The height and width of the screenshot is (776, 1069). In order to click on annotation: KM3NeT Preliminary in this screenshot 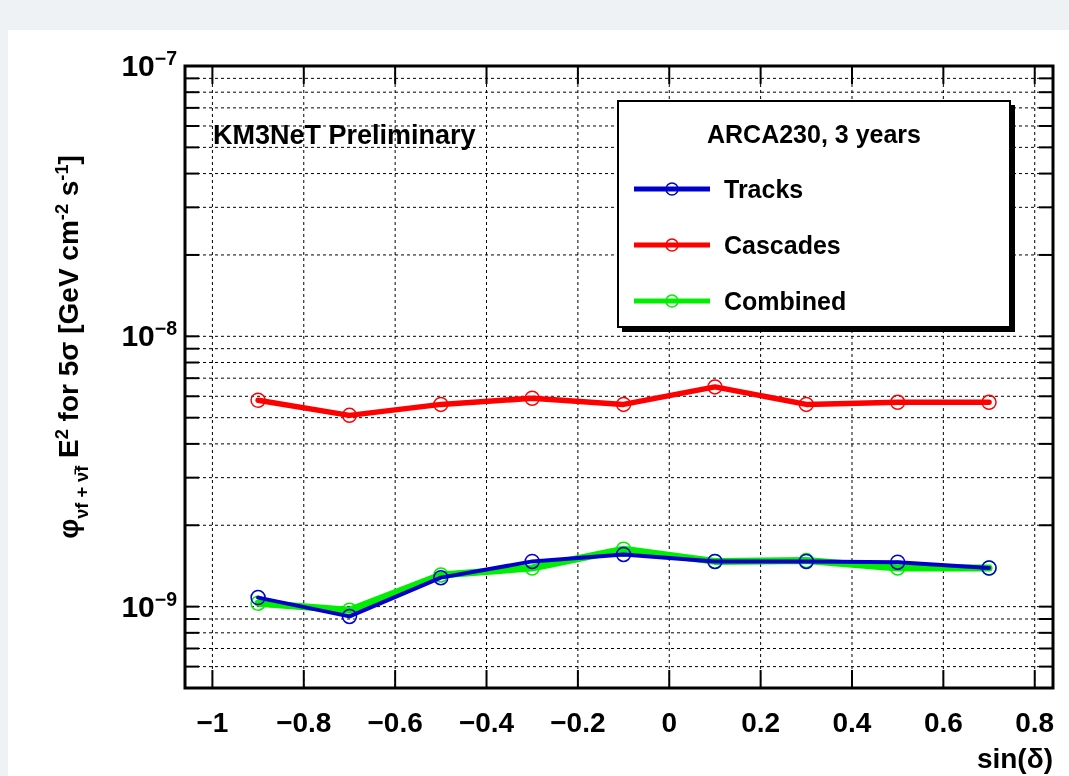, I will do `click(344, 135)`.